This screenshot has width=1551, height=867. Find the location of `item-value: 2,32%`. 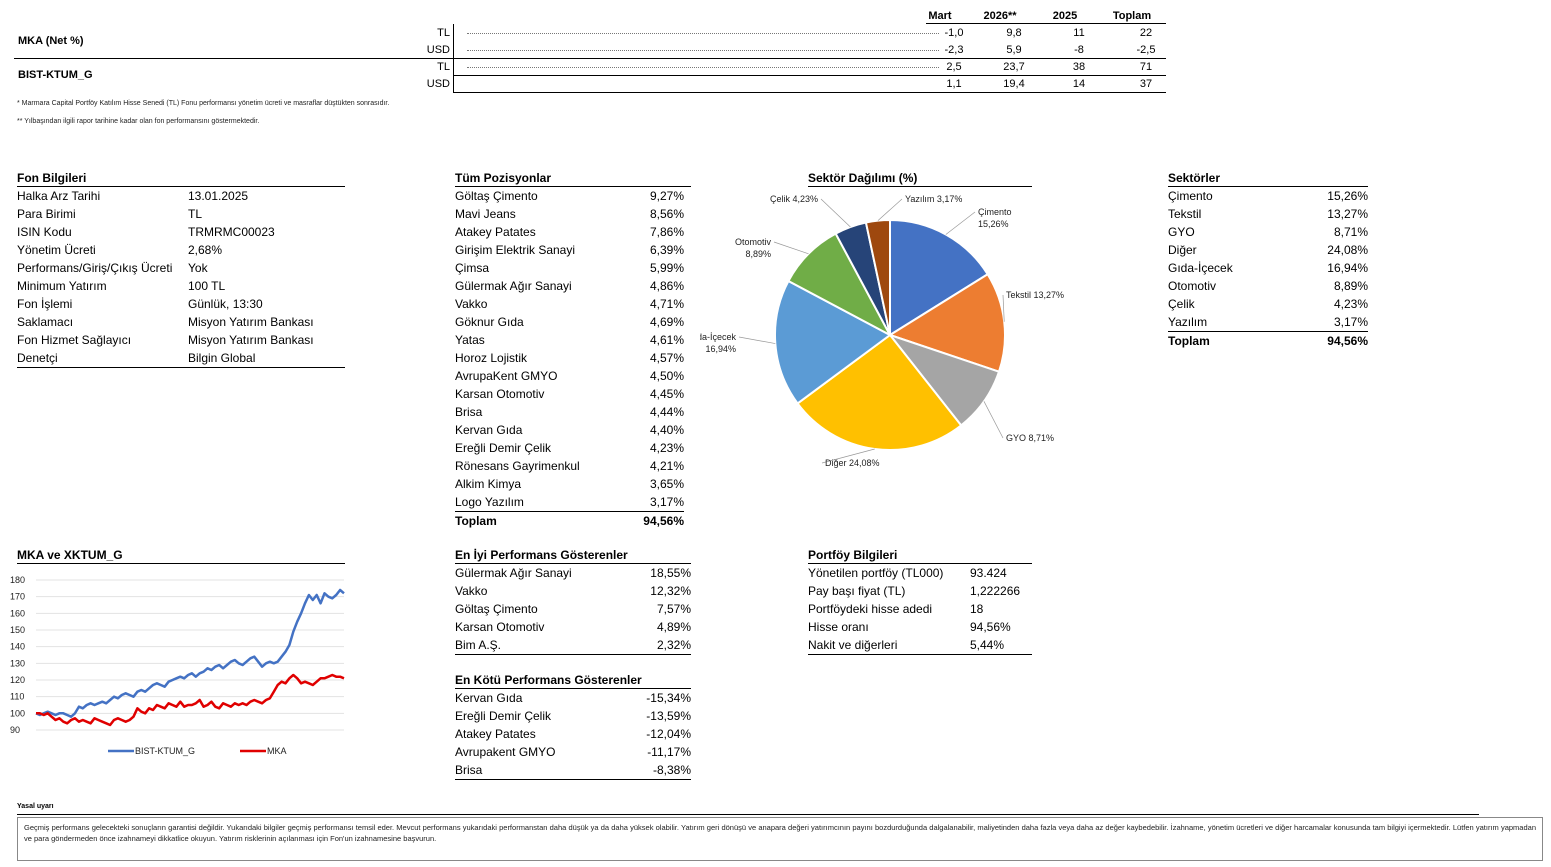

item-value: 2,32% is located at coordinates (673, 645).